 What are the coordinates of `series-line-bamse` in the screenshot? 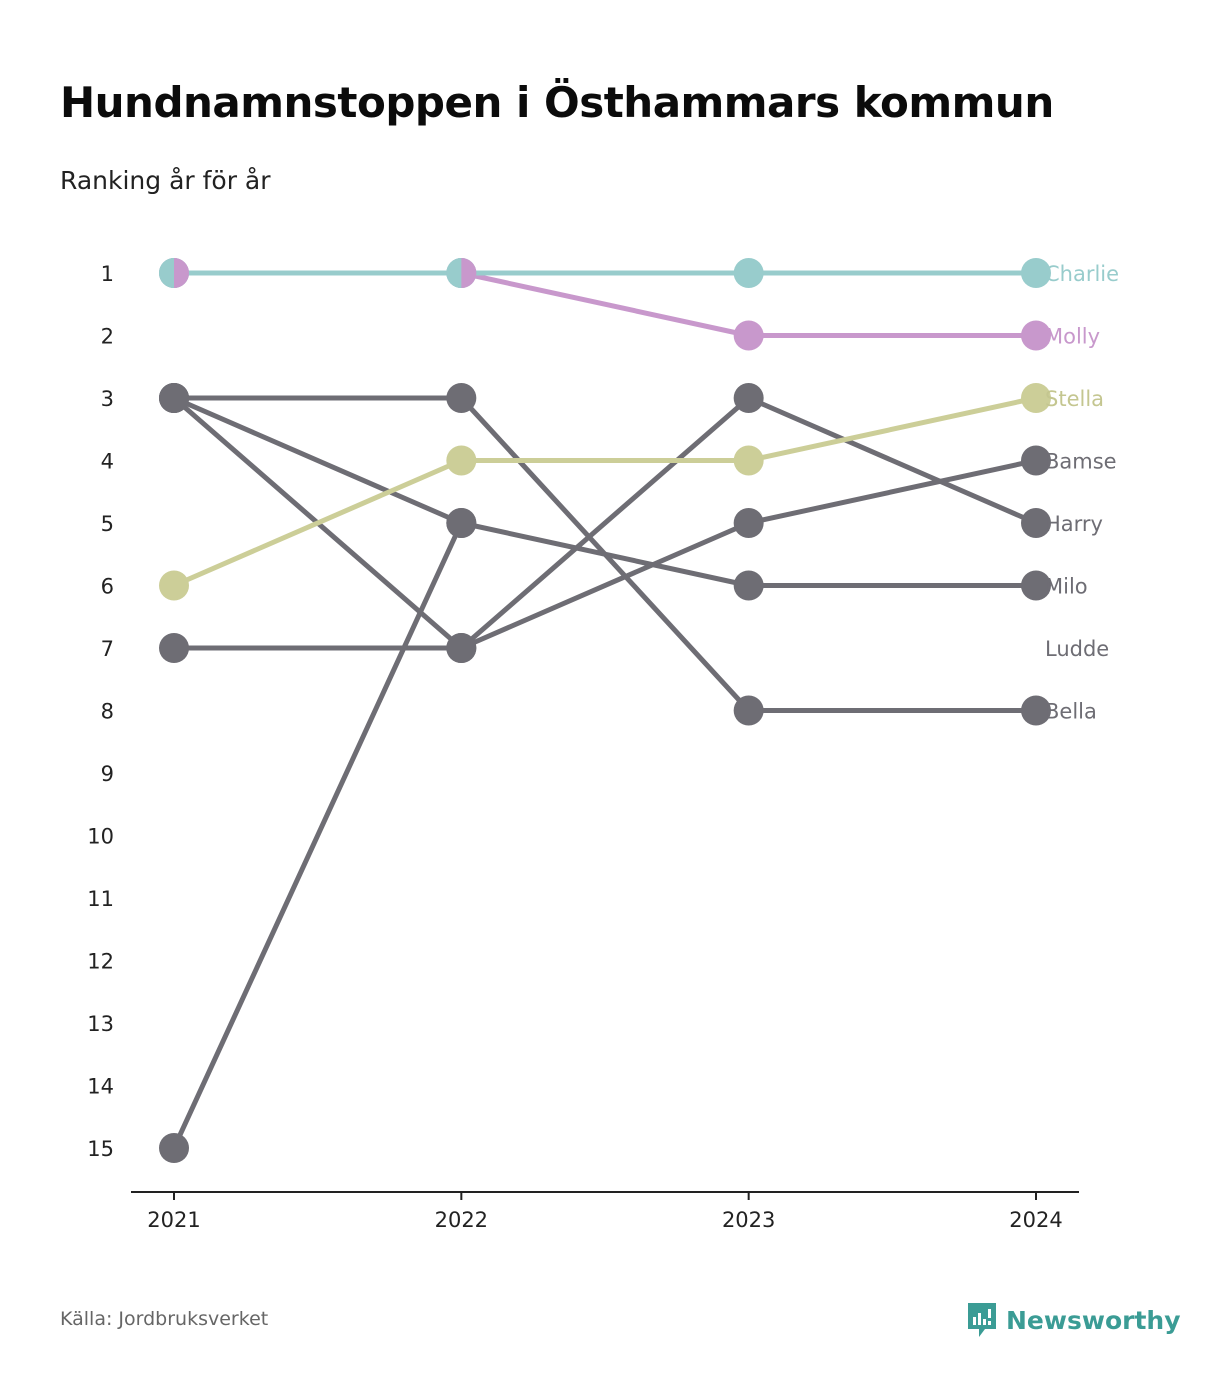 It's located at (605, 554).